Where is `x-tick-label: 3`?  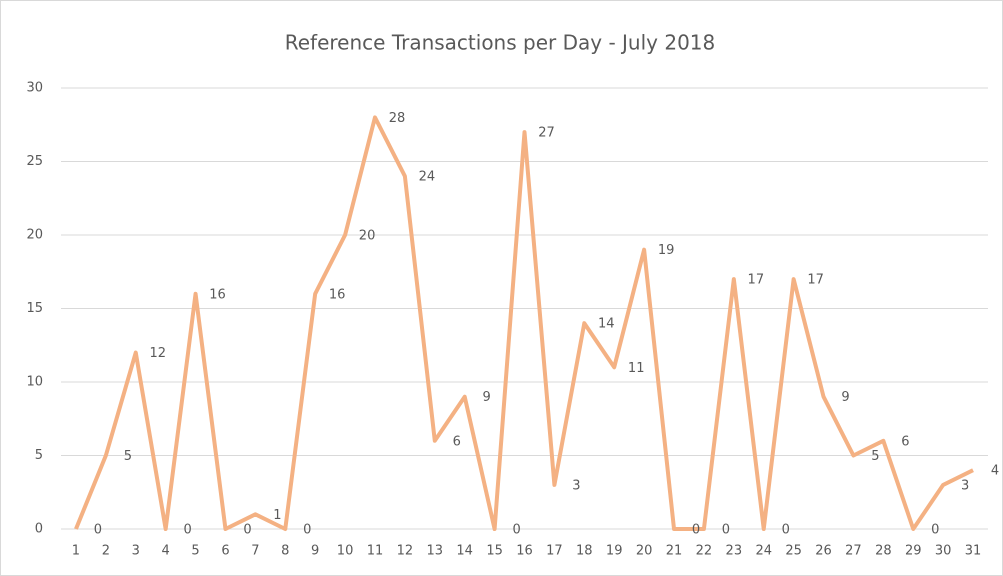 x-tick-label: 3 is located at coordinates (136, 551).